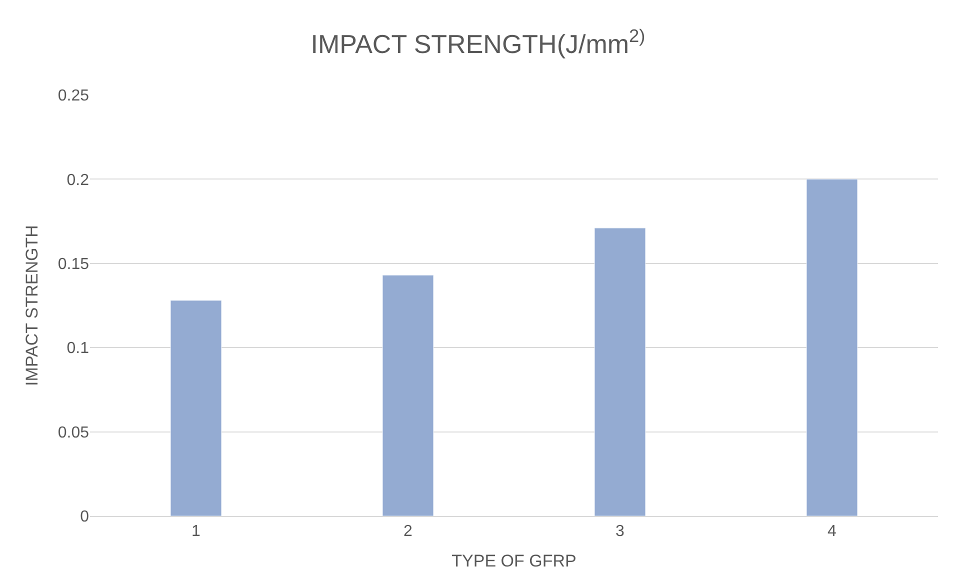 The image size is (956, 579). What do you see at coordinates (74, 433) in the screenshot?
I see `y-tick-label: 0.05` at bounding box center [74, 433].